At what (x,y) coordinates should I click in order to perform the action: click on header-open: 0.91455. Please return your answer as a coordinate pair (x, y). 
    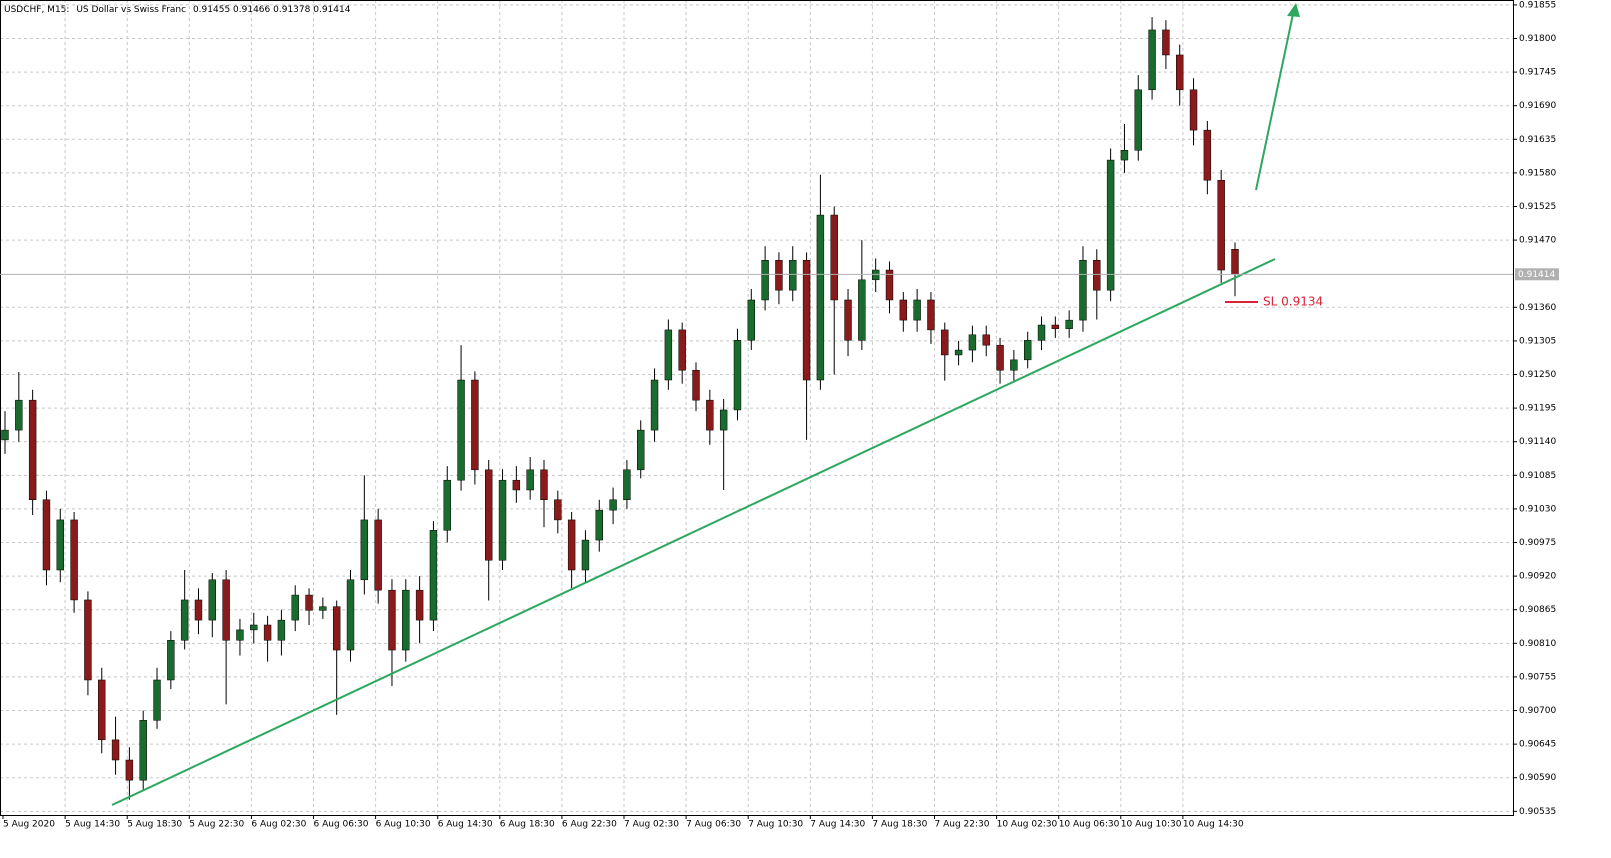
    Looking at the image, I should click on (211, 10).